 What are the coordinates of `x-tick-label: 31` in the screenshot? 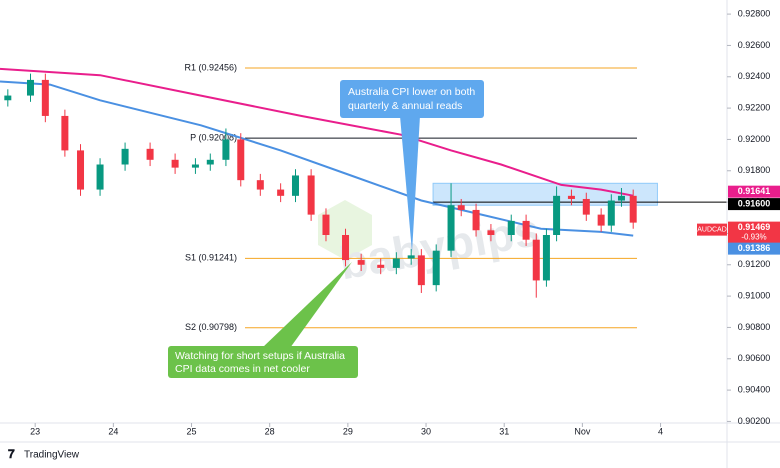 It's located at (504, 431).